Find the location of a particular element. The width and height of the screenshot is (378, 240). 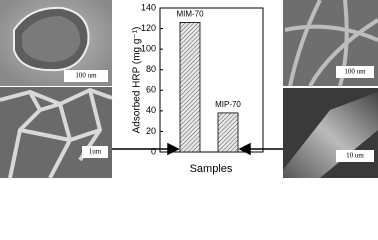

scale-bar-label: 1um is located at coordinates (95, 152).